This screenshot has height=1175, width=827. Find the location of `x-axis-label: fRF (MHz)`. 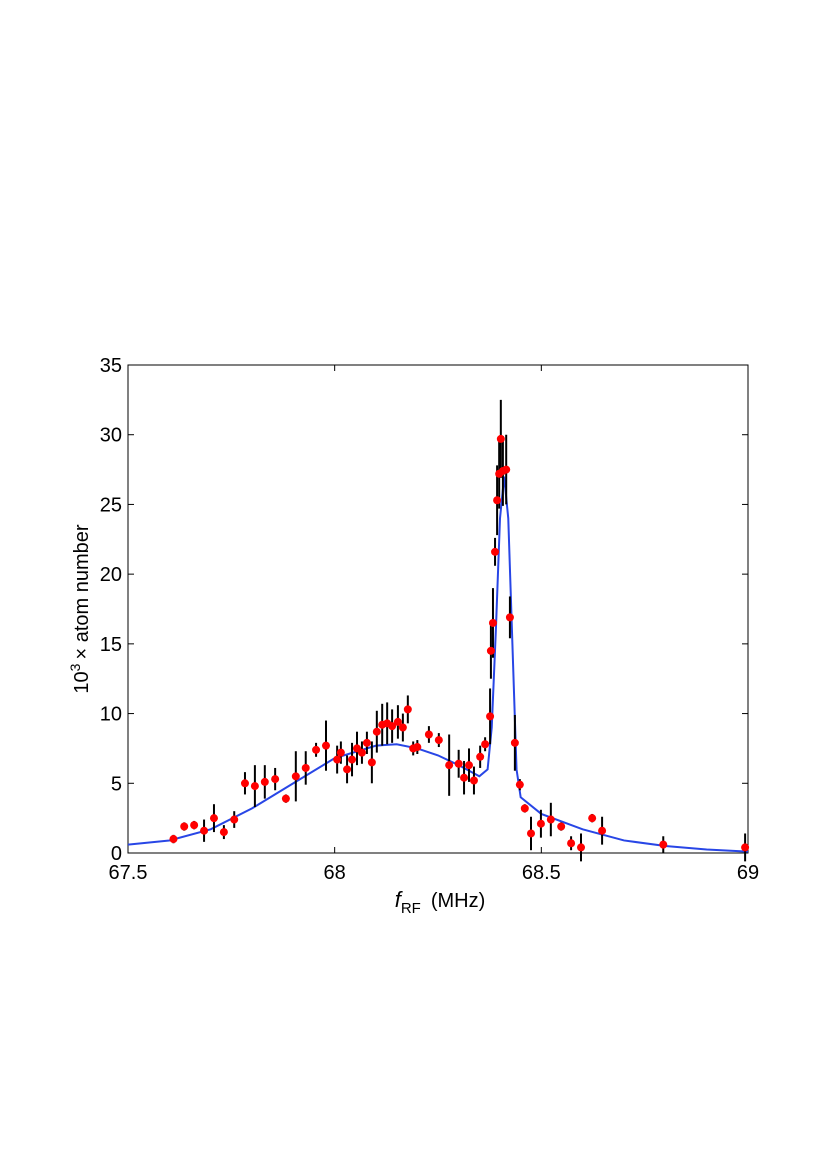

x-axis-label: fRF (MHz) is located at coordinates (440, 902).